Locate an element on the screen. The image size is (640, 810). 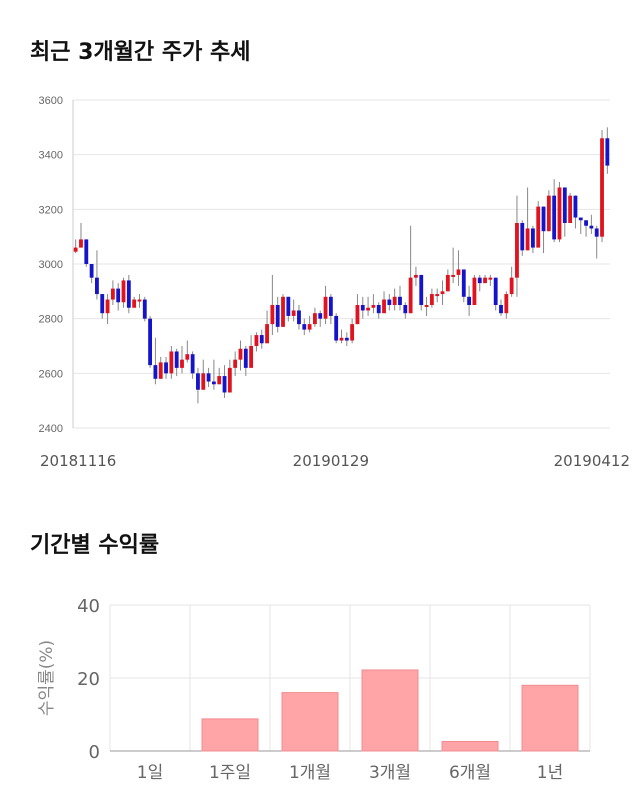
y-axis-label: 수익률(%) is located at coordinates (47, 678).